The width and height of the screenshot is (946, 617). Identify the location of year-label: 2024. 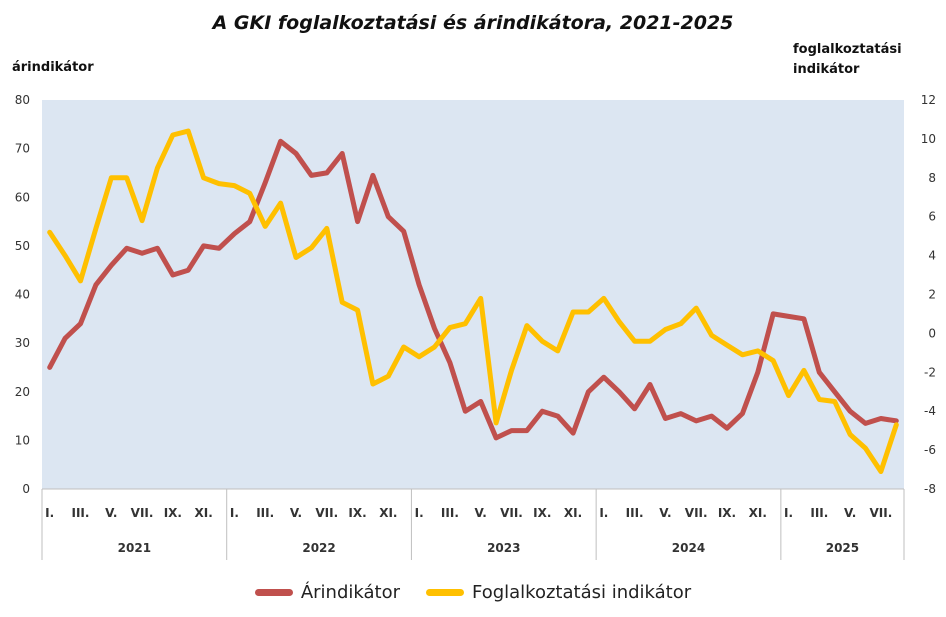
(688, 548).